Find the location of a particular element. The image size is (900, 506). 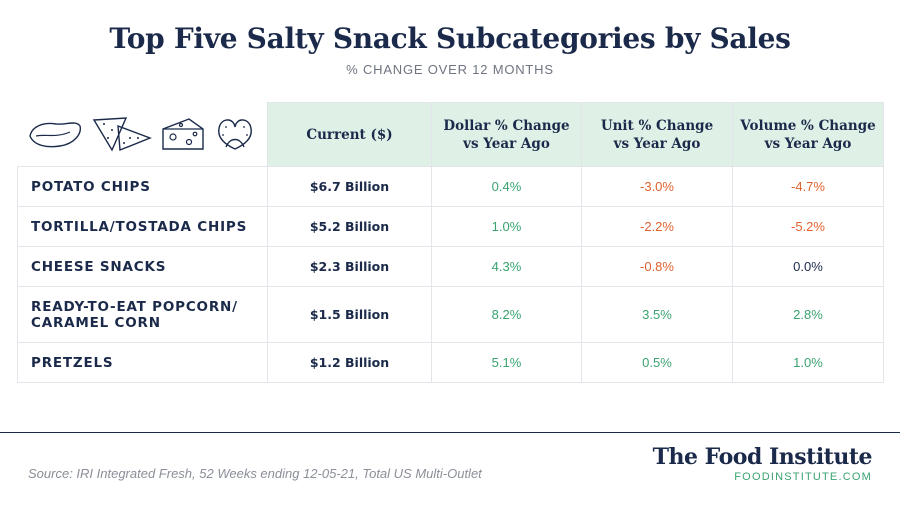

category-cell: POTATO CHIPS is located at coordinates (142, 186).